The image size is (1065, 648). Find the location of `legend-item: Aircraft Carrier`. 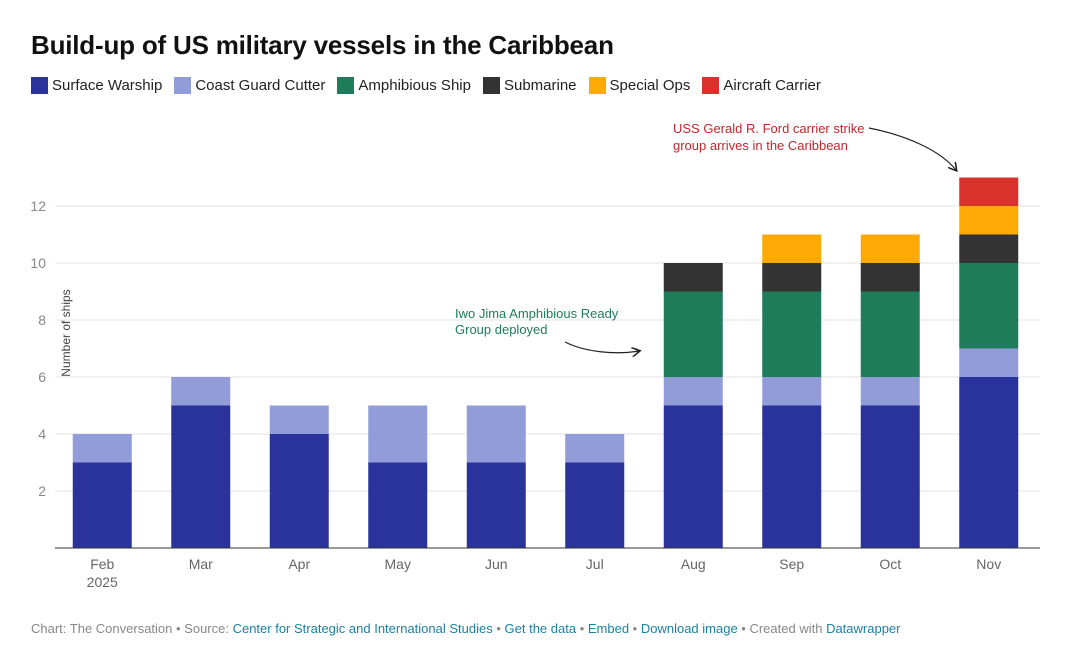

legend-item: Aircraft Carrier is located at coordinates (761, 85).